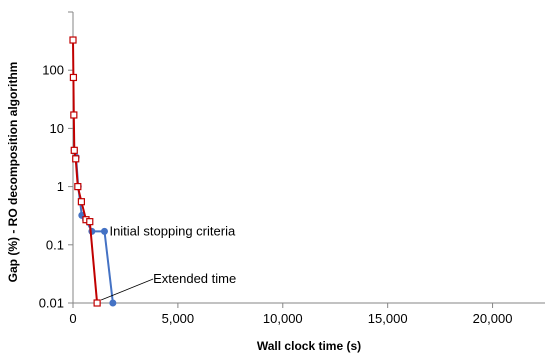  Describe the element at coordinates (53, 70) in the screenshot. I see `y-tick-label: 100` at that location.